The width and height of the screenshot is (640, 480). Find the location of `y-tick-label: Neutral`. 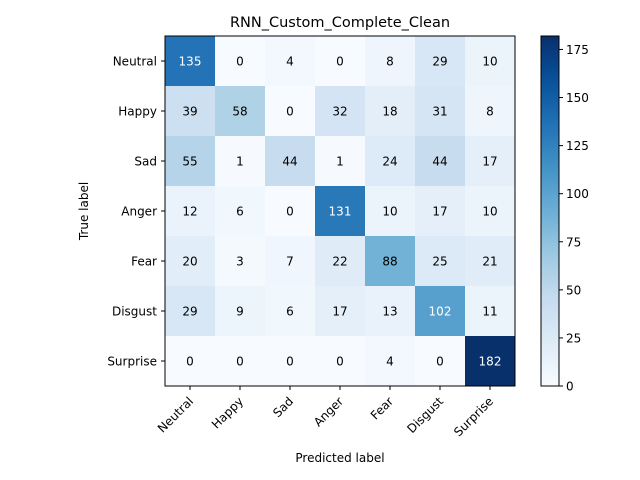

y-tick-label: Neutral is located at coordinates (135, 62).